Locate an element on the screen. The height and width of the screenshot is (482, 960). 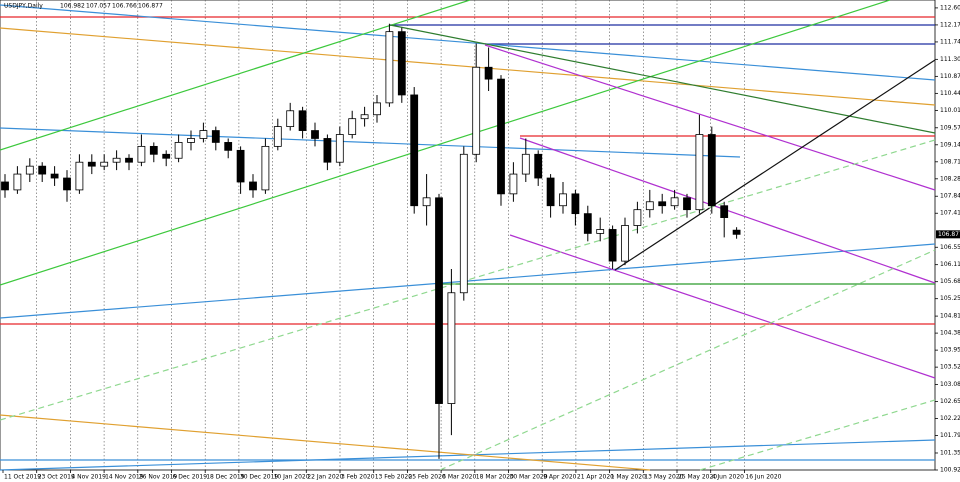
header-high: 107.057 is located at coordinates (98, 6).